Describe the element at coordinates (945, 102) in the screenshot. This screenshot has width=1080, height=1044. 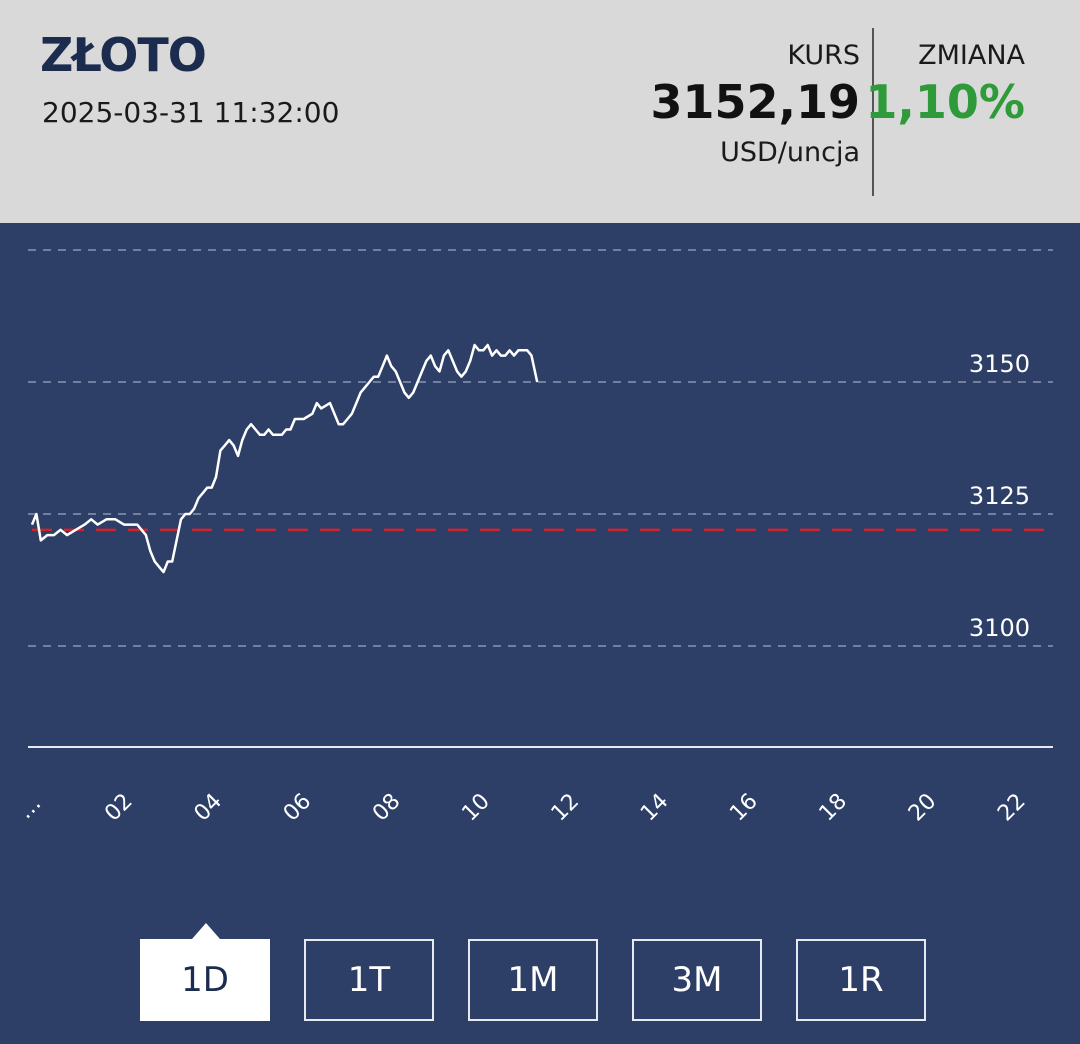
I see `change-value: 1,10%` at that location.